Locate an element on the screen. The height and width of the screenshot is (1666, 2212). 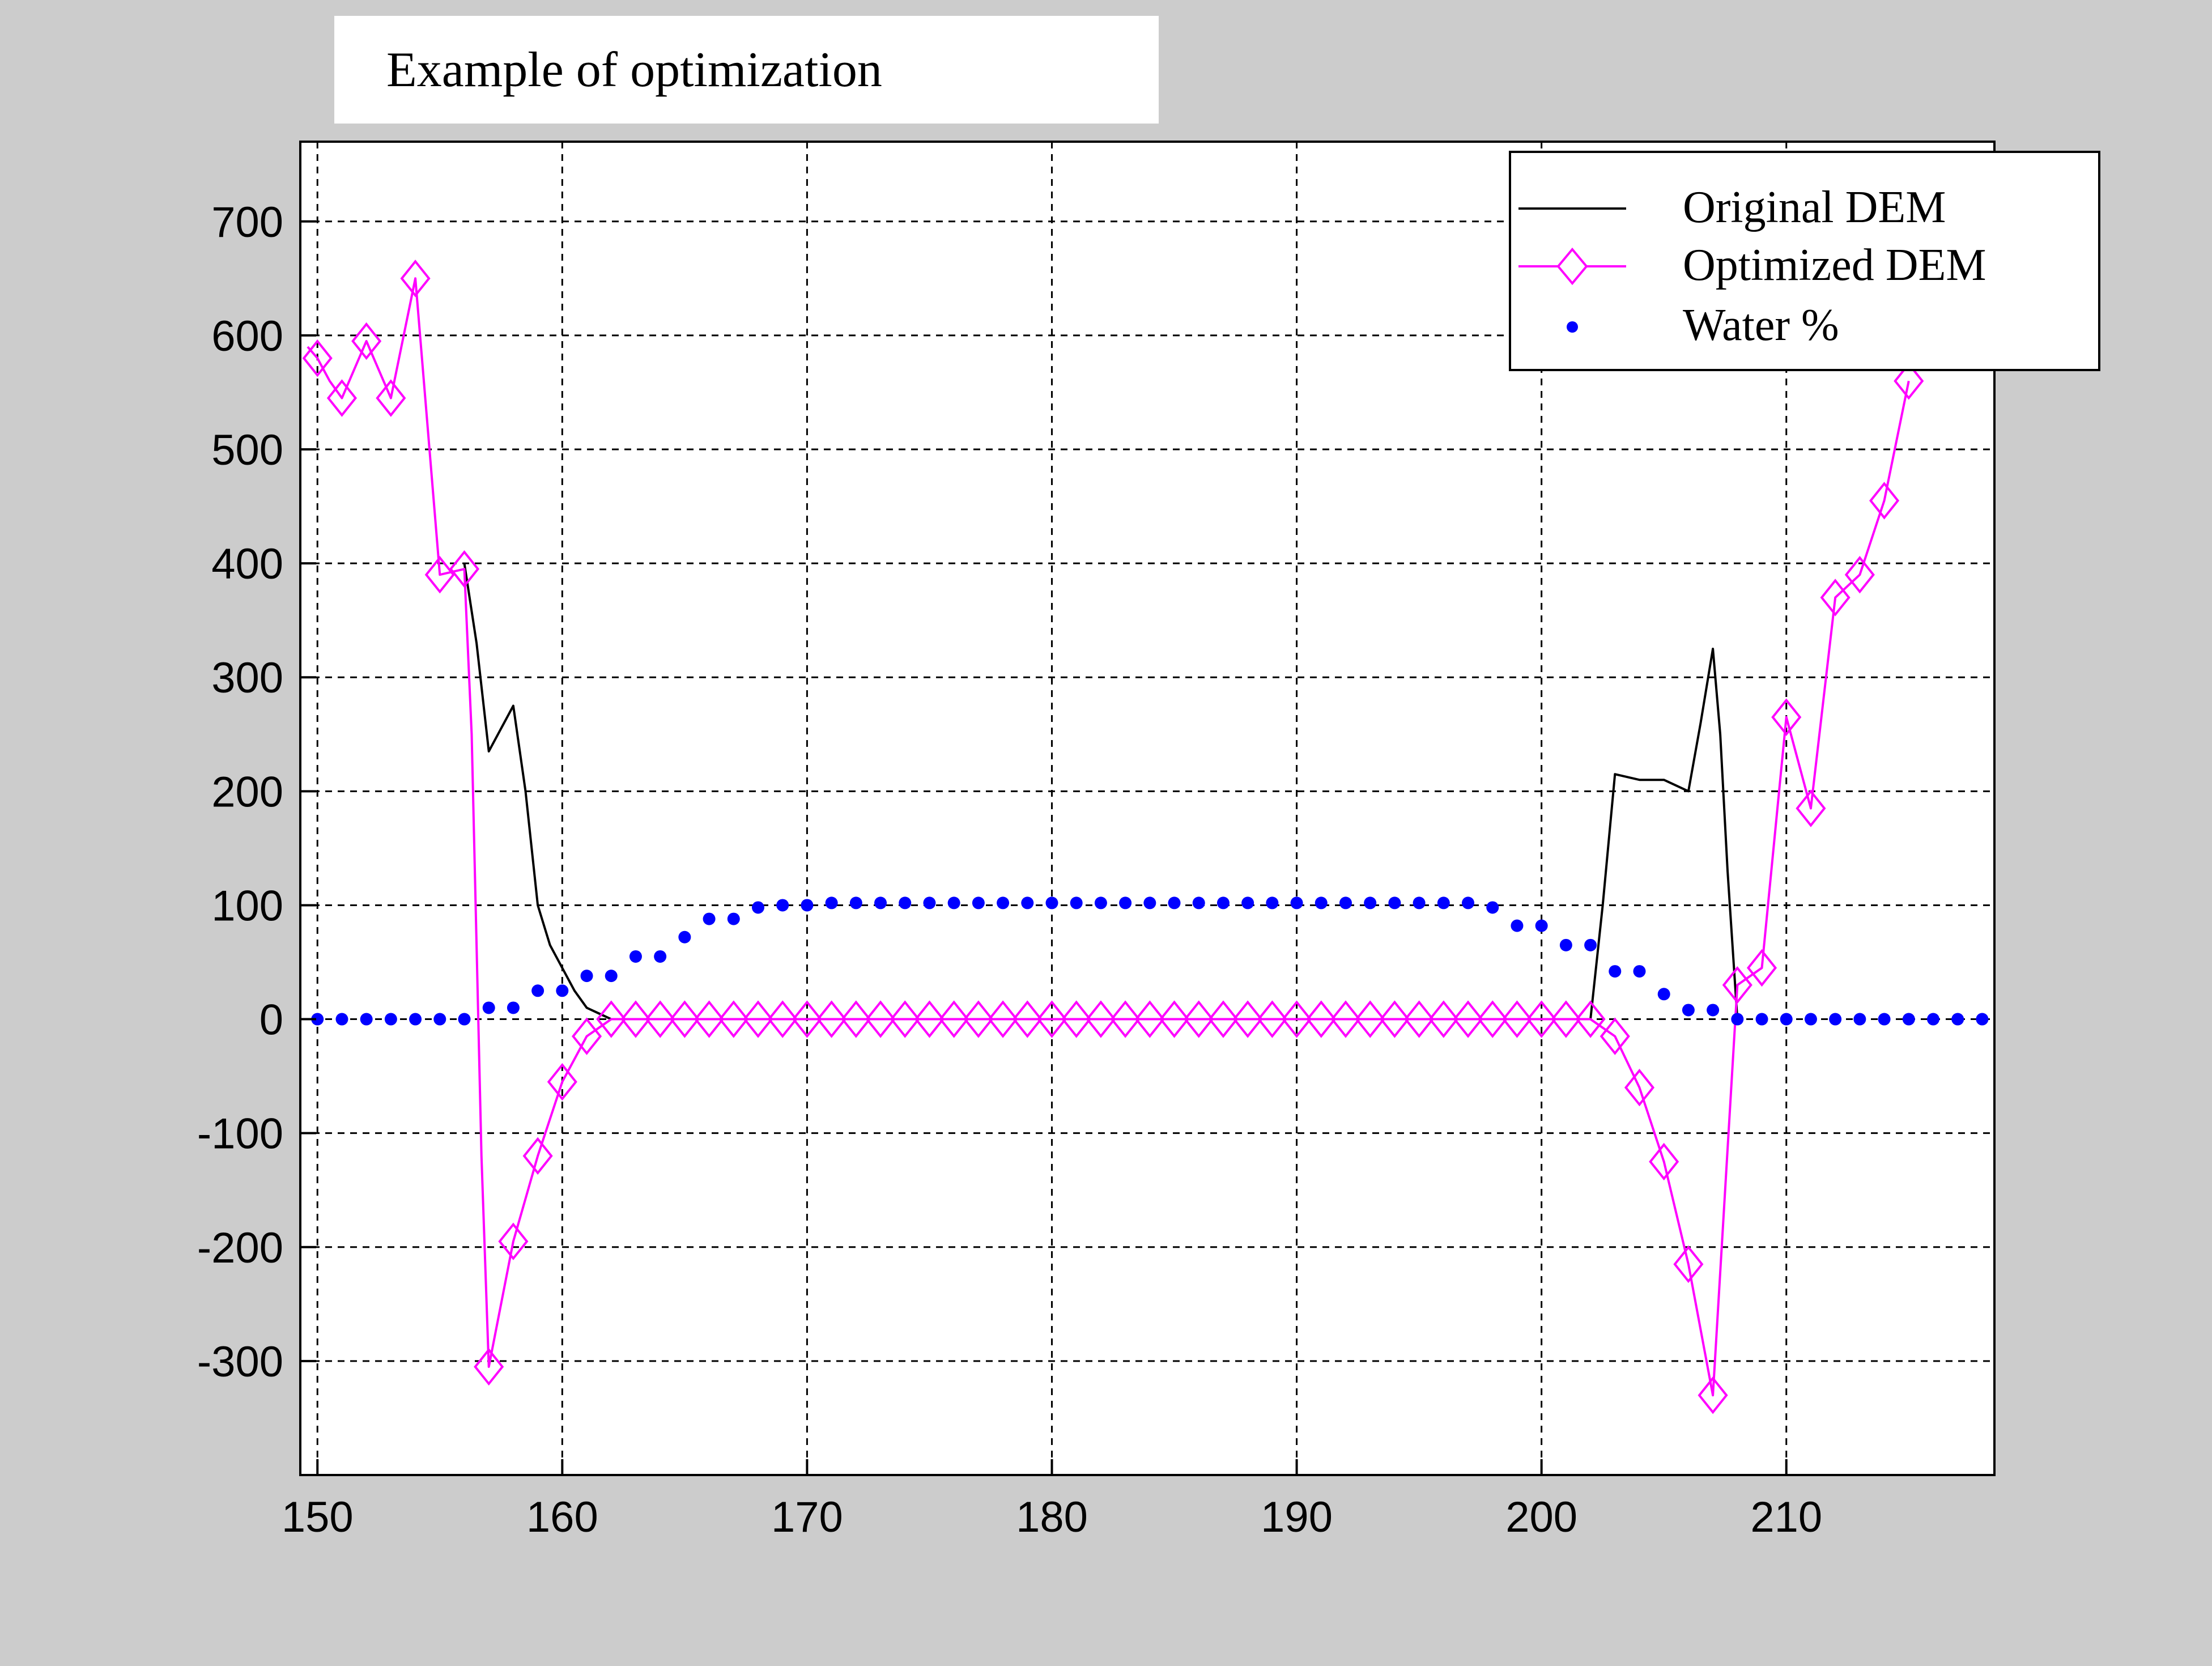
x-tick-label: 170 is located at coordinates (807, 1517).